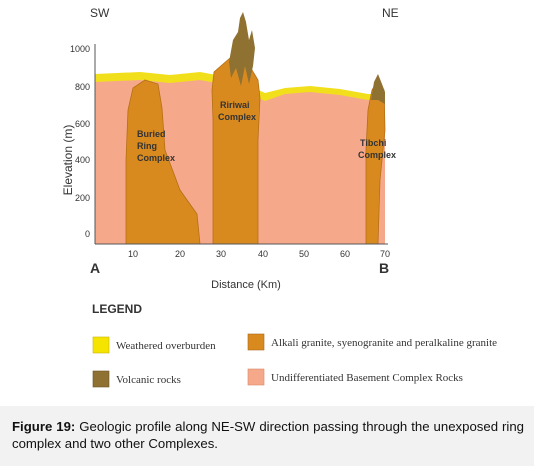 The image size is (534, 466). What do you see at coordinates (147, 146) in the screenshot?
I see `buried-label-line-2: Ring` at bounding box center [147, 146].